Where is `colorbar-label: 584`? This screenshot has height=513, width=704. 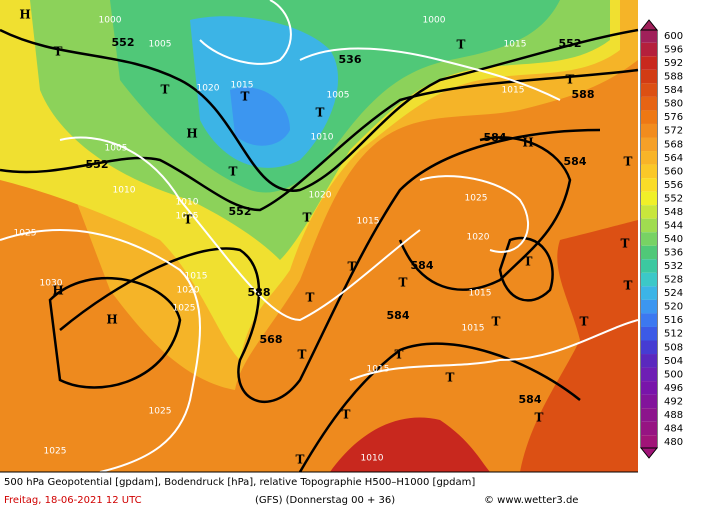
colorbar-label: 584 is located at coordinates (673, 90).